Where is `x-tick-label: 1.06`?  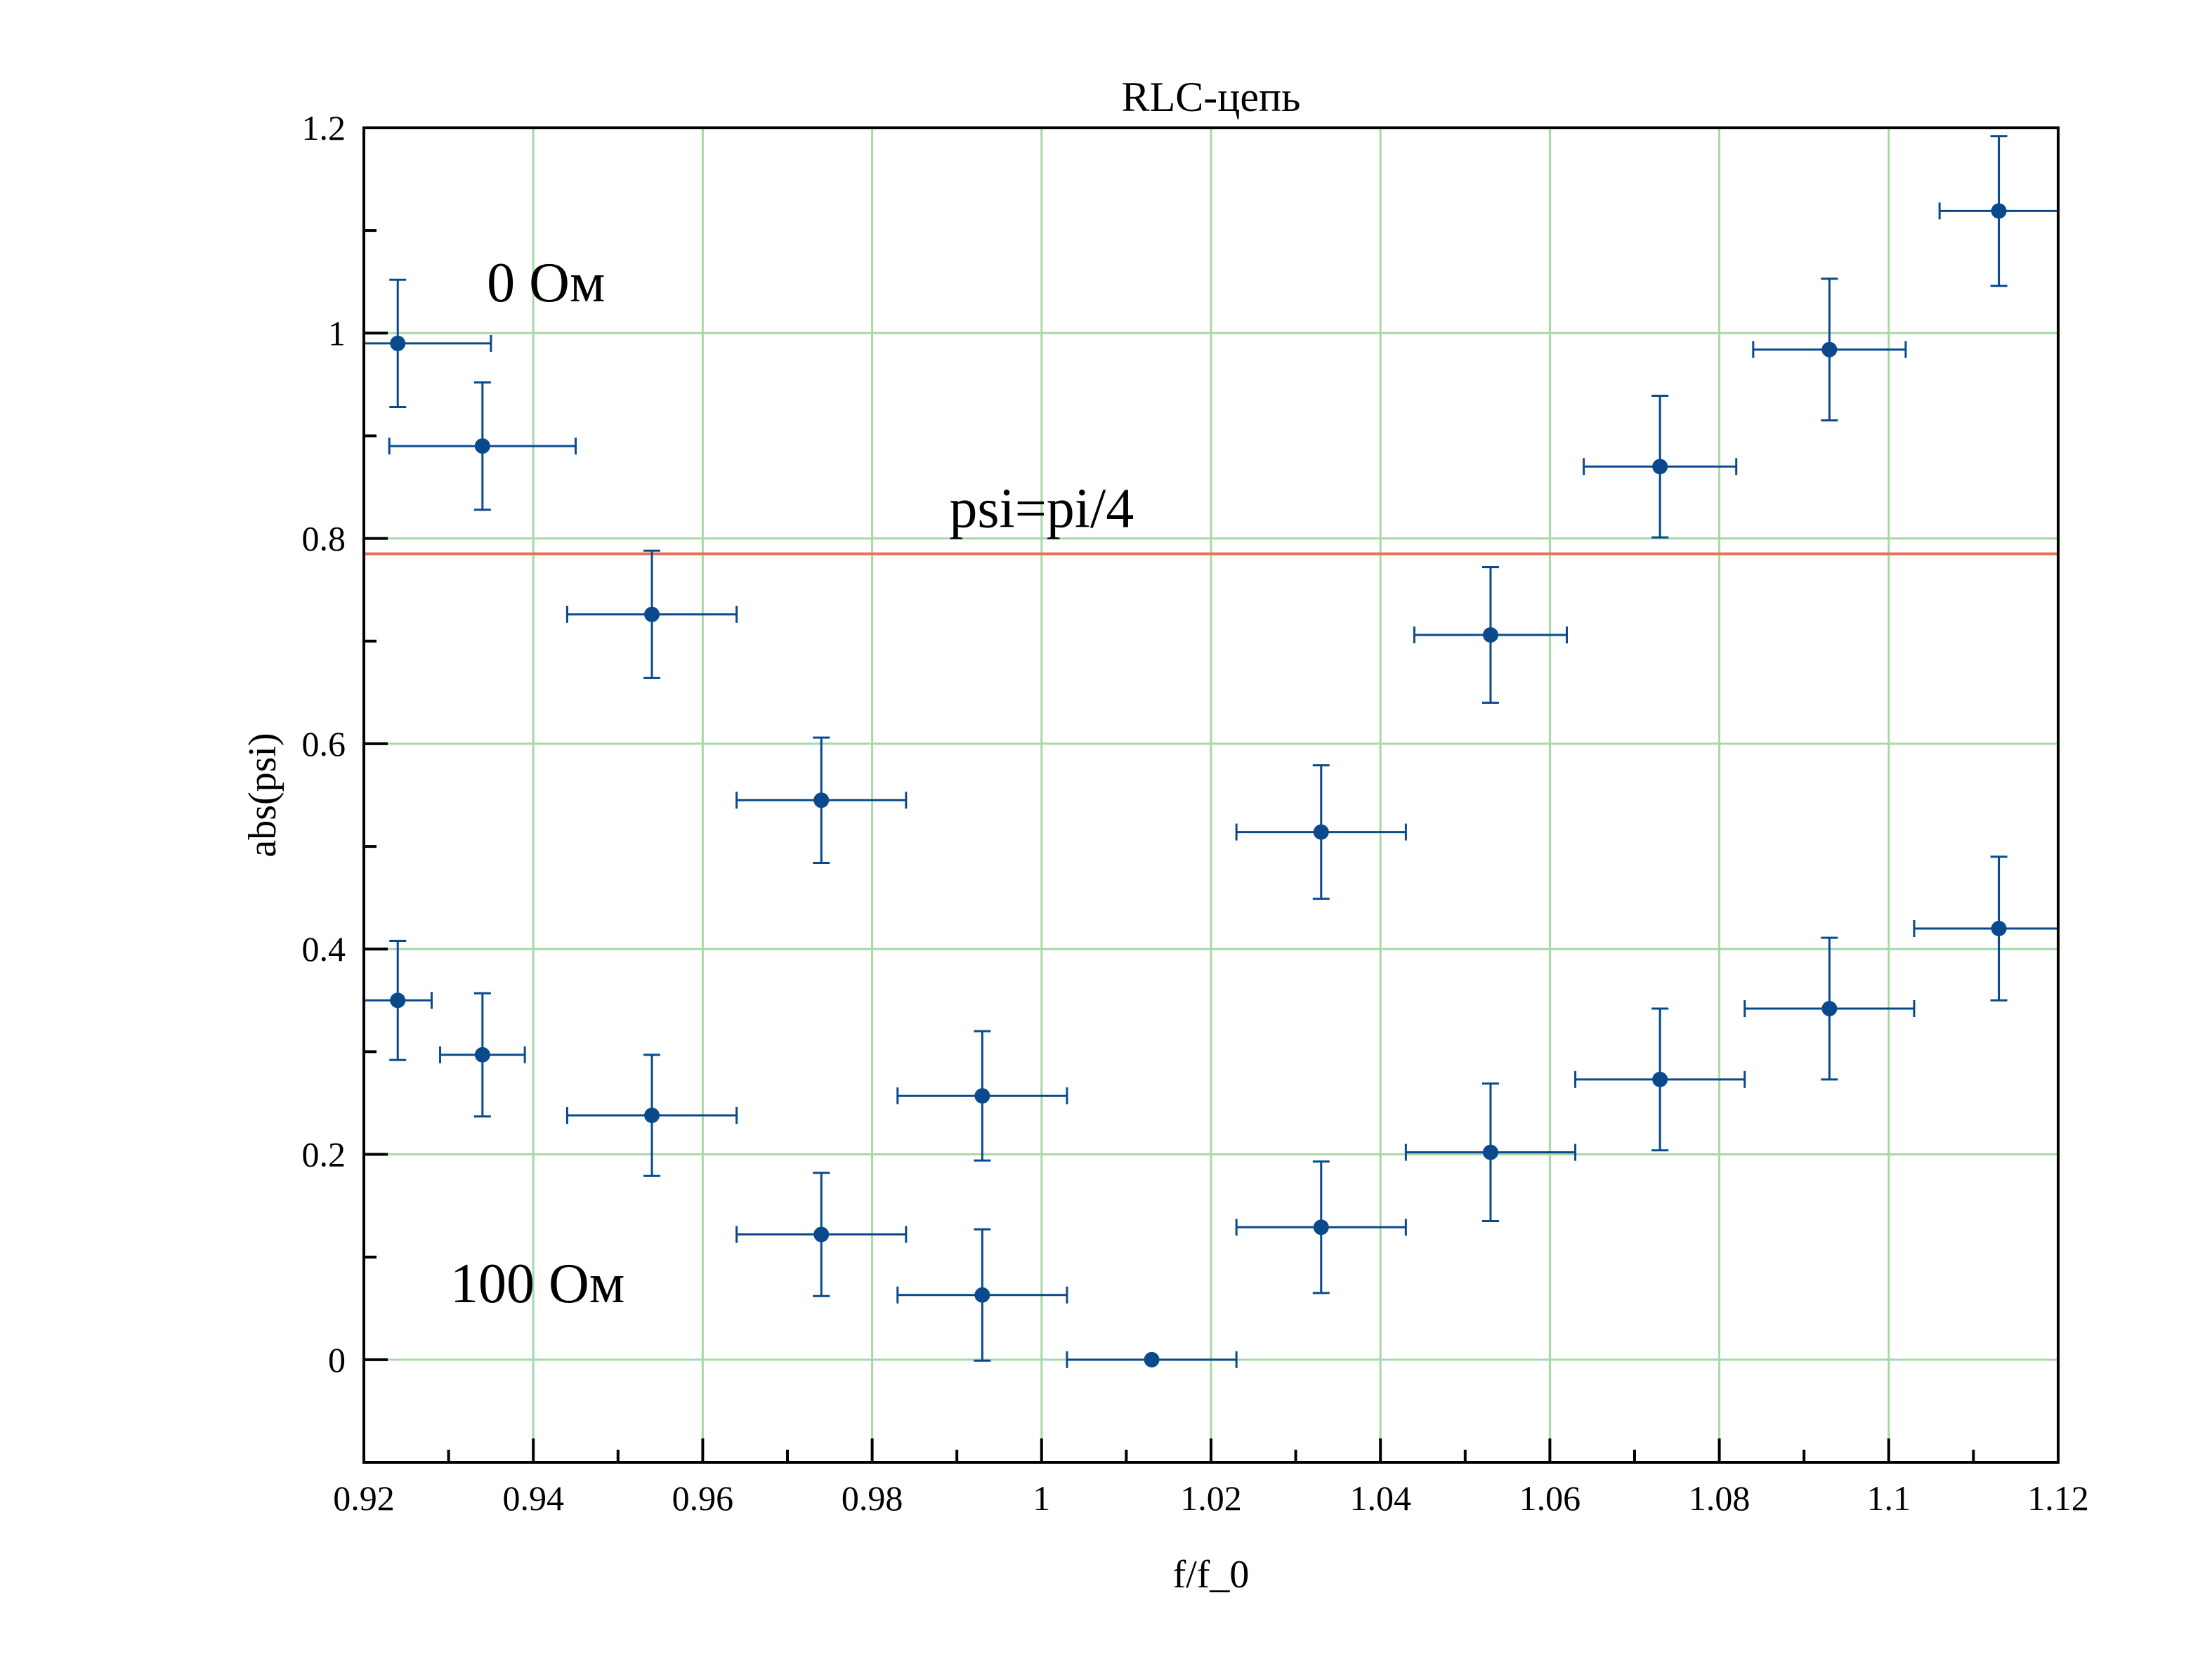 x-tick-label: 1.06 is located at coordinates (1550, 1498).